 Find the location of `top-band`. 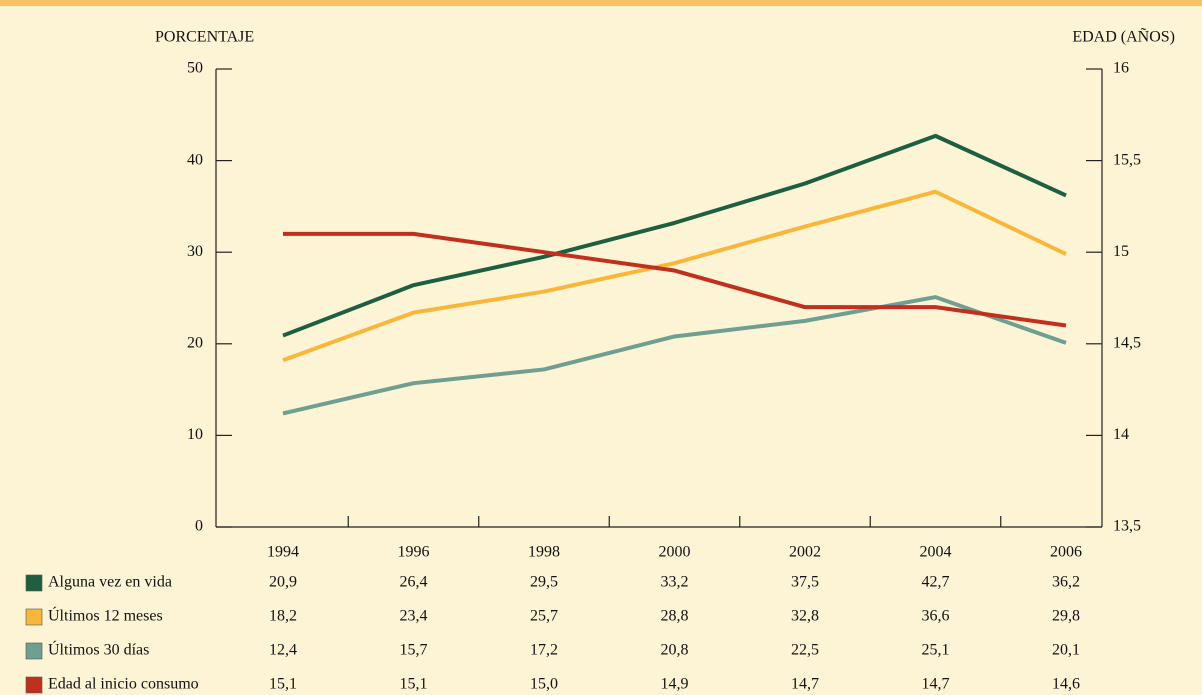

top-band is located at coordinates (601, 3).